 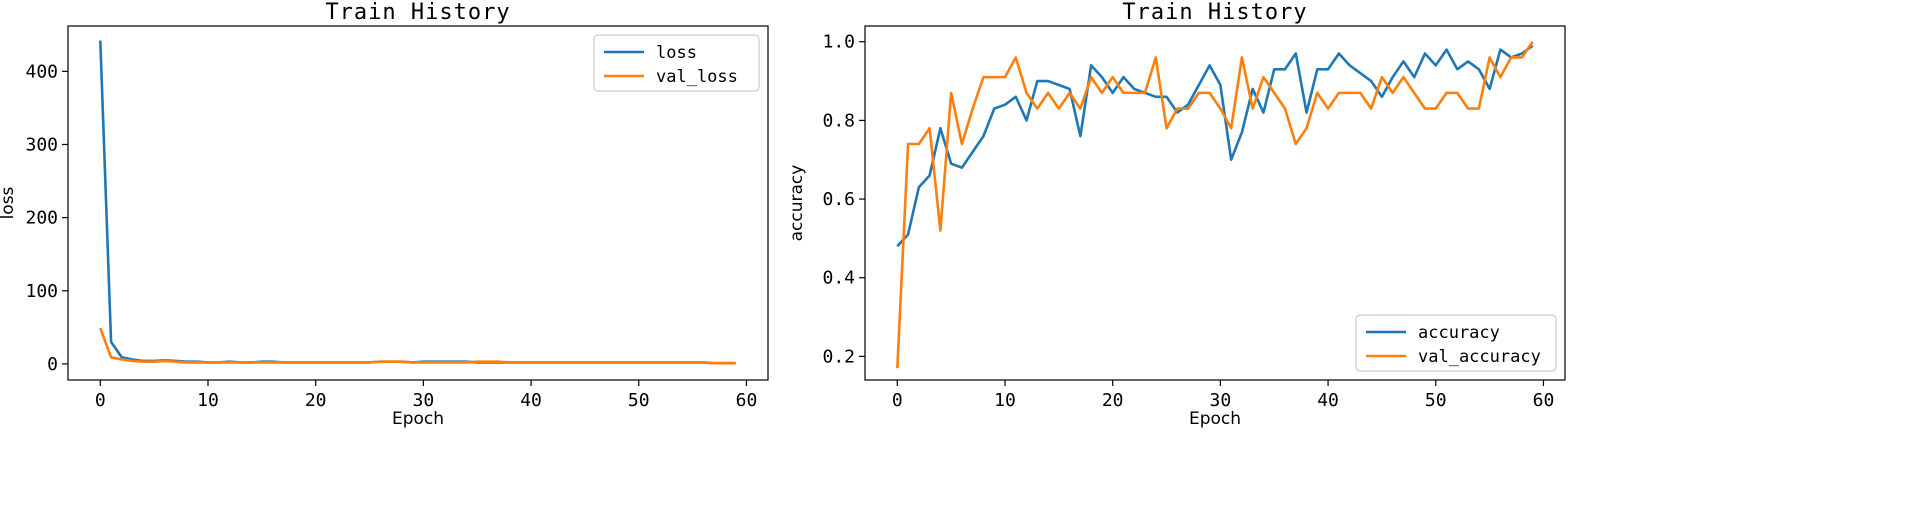 I want to click on y-axis-label: accuracy, so click(x=797, y=203).